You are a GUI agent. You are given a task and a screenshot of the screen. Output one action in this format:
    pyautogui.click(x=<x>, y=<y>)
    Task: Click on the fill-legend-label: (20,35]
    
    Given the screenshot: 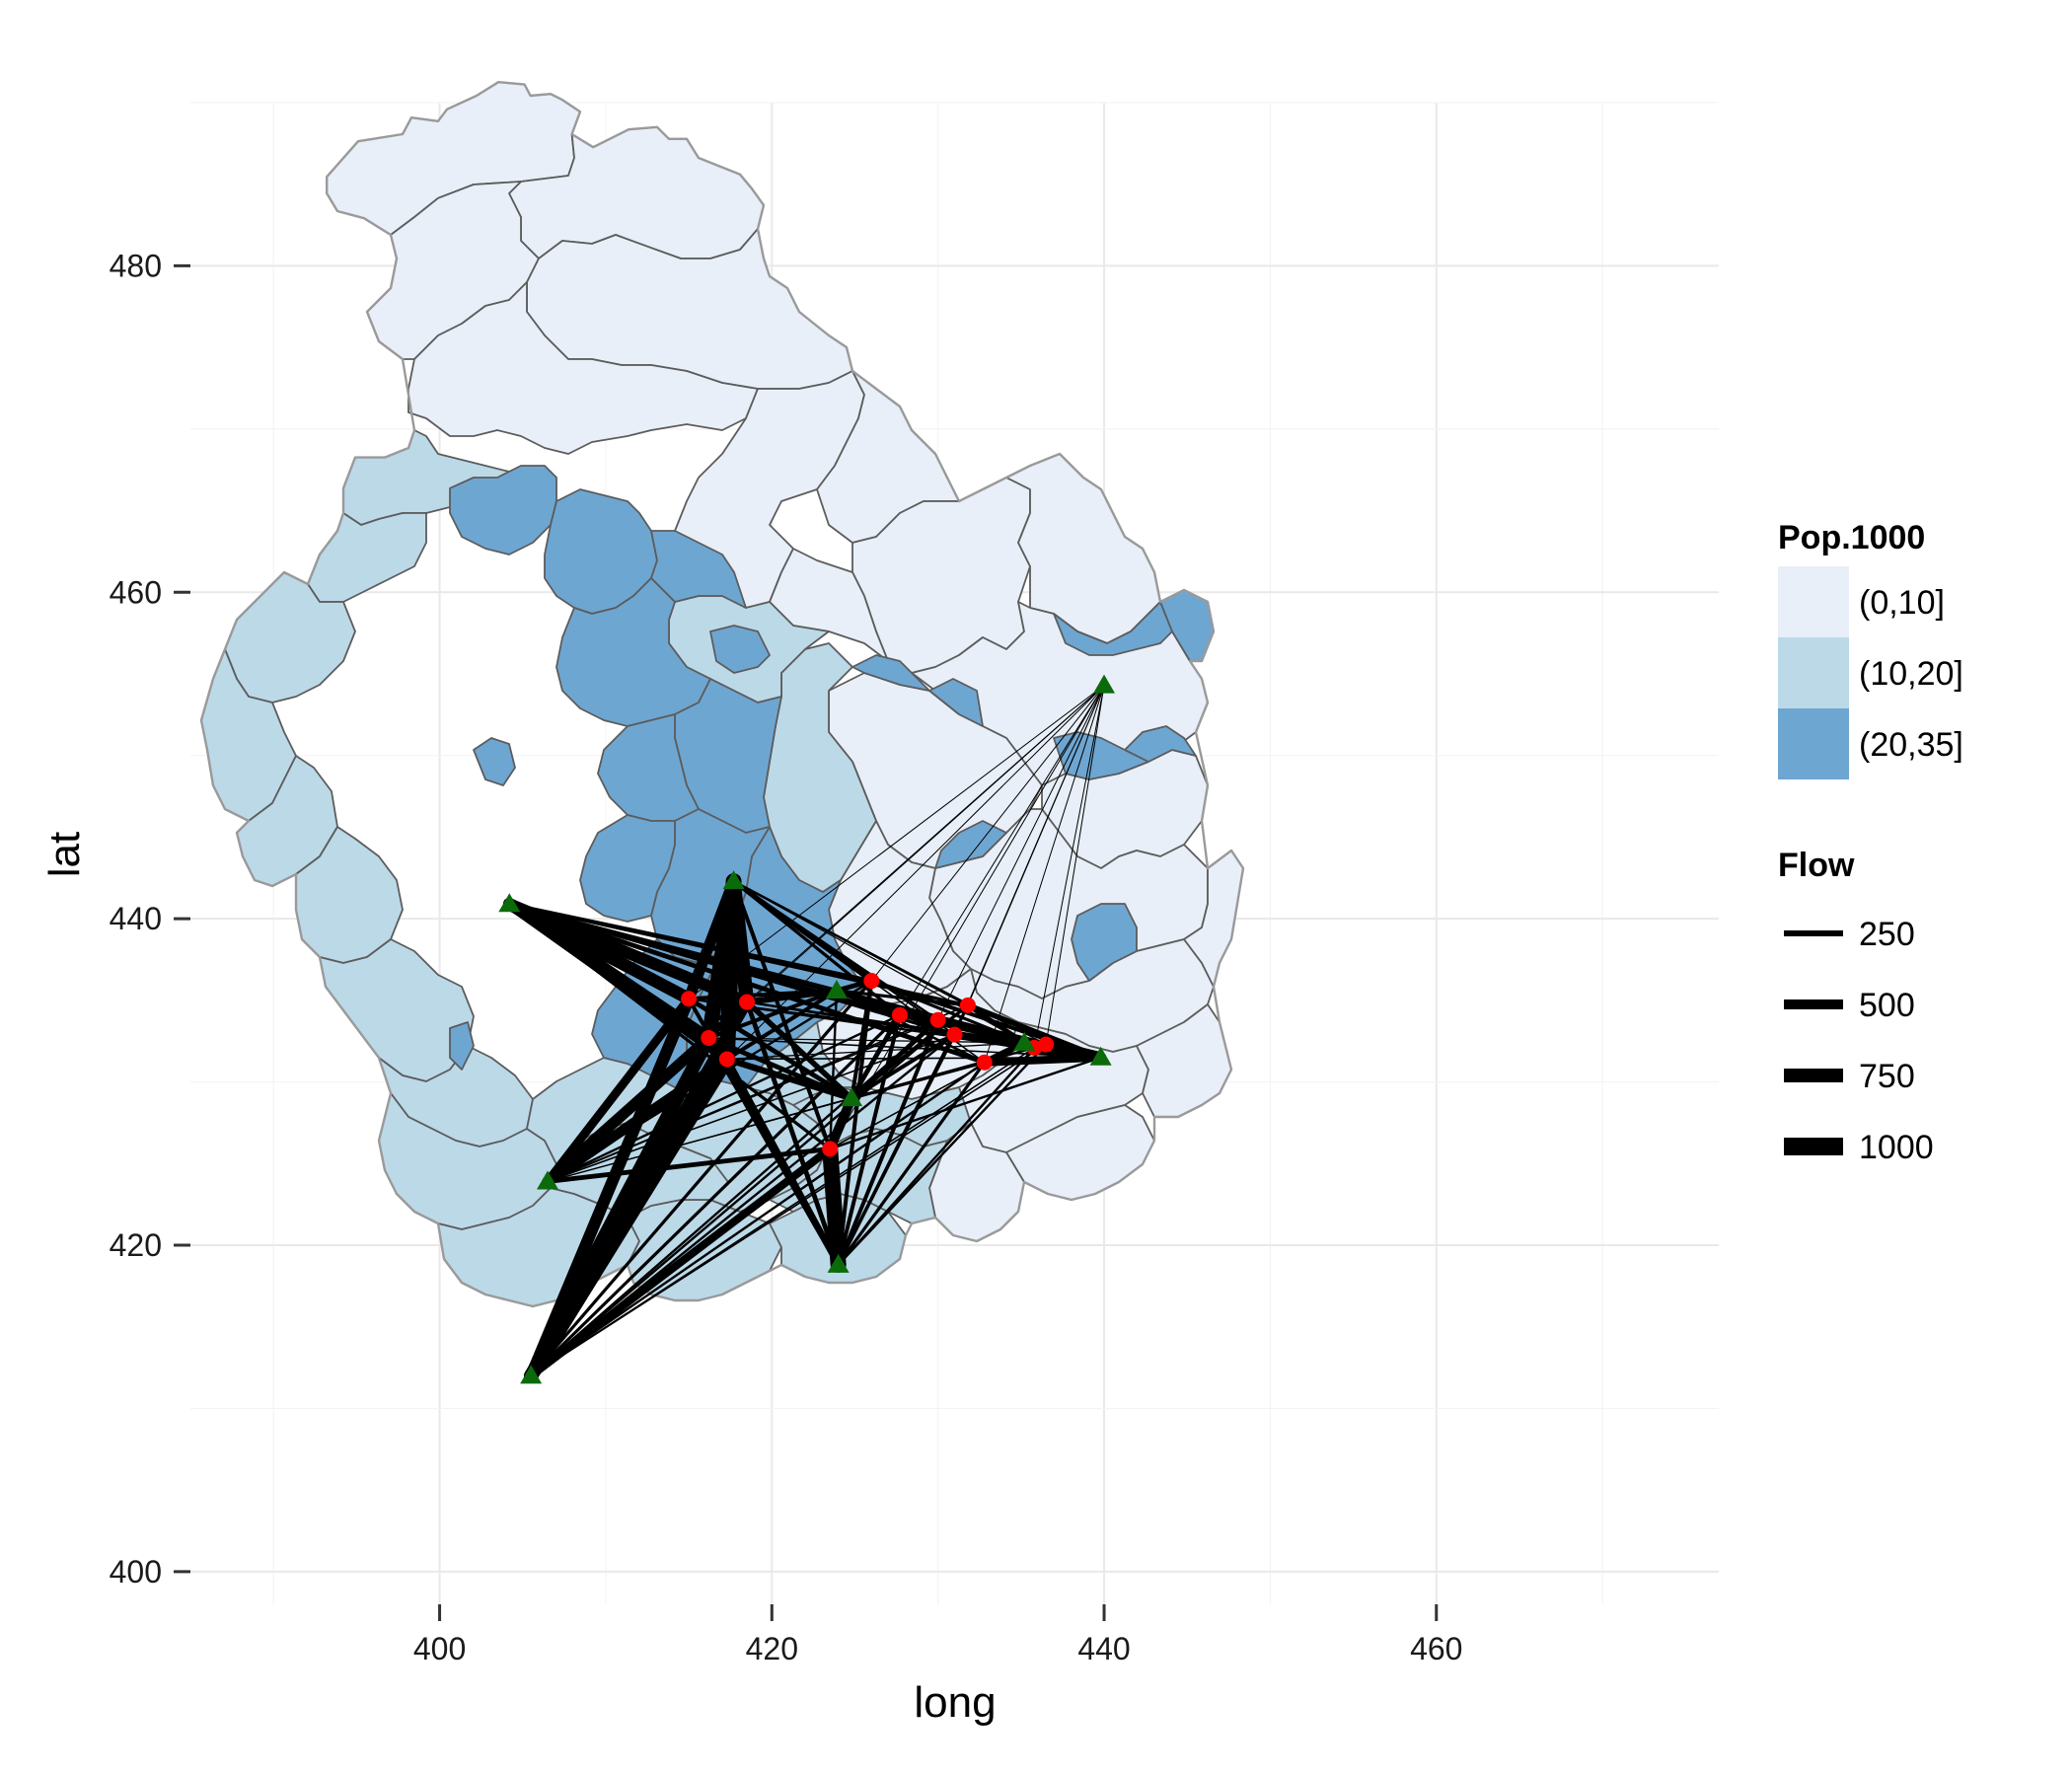 What is the action you would take?
    pyautogui.click(x=1911, y=745)
    